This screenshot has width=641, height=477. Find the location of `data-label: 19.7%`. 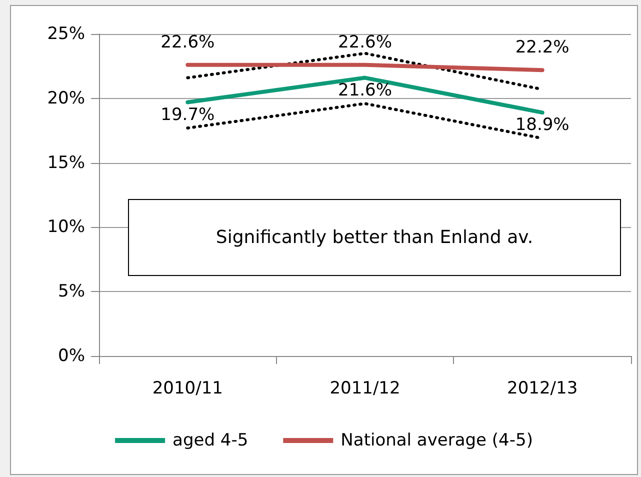

data-label: 19.7% is located at coordinates (187, 114).